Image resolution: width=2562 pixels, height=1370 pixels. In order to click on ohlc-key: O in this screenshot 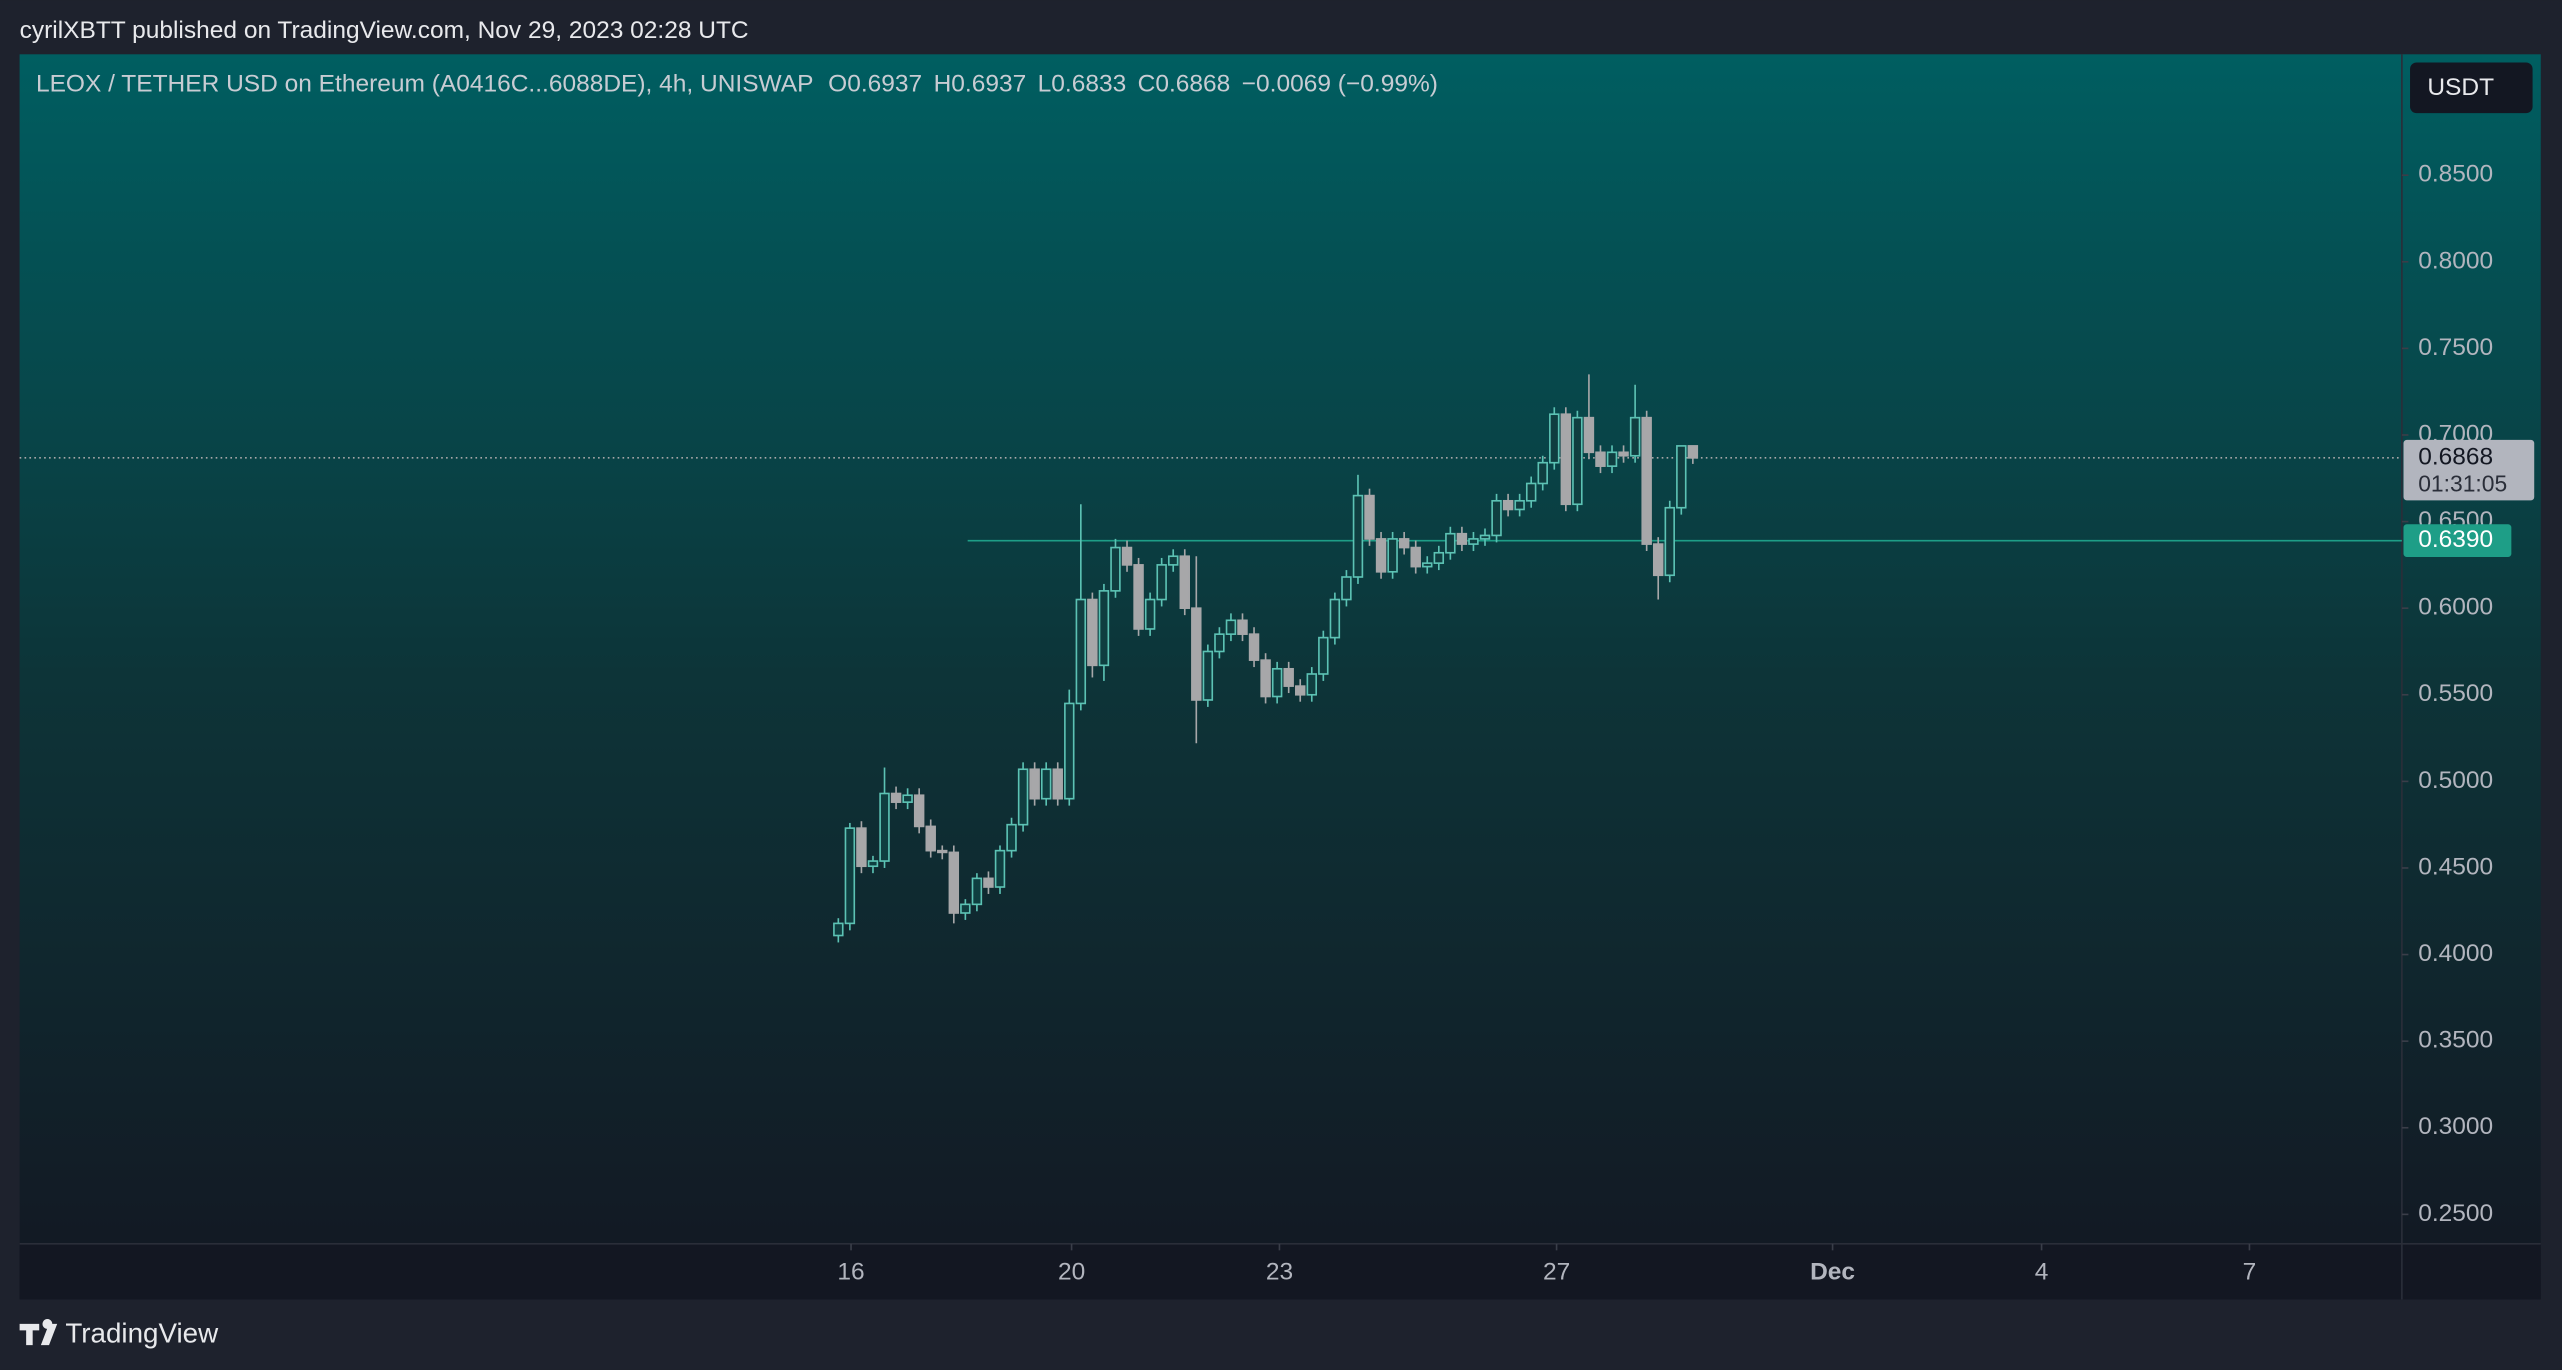, I will do `click(837, 84)`.